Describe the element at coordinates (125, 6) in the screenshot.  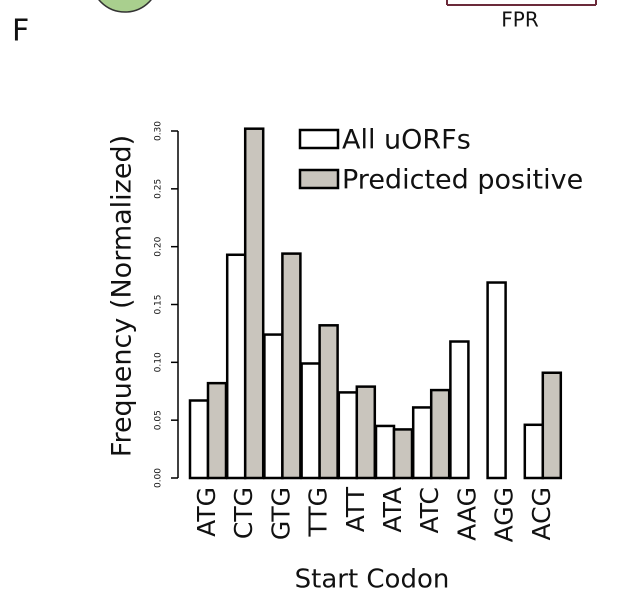
I see `cropped-circle` at that location.